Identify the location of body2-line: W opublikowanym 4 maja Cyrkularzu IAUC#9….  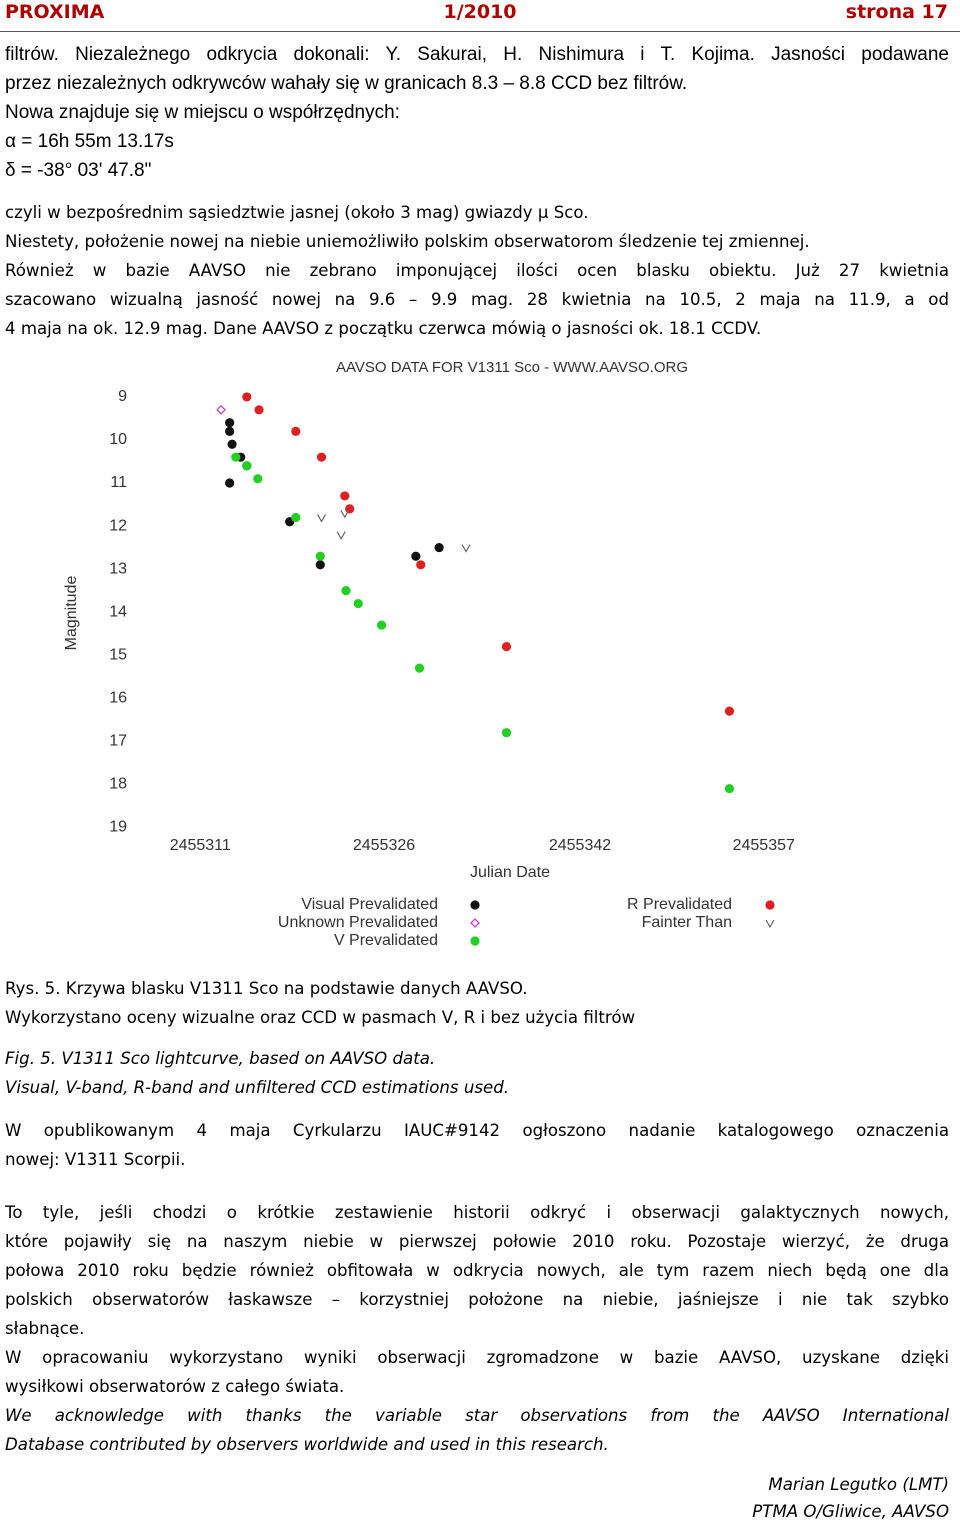
(477, 1130).